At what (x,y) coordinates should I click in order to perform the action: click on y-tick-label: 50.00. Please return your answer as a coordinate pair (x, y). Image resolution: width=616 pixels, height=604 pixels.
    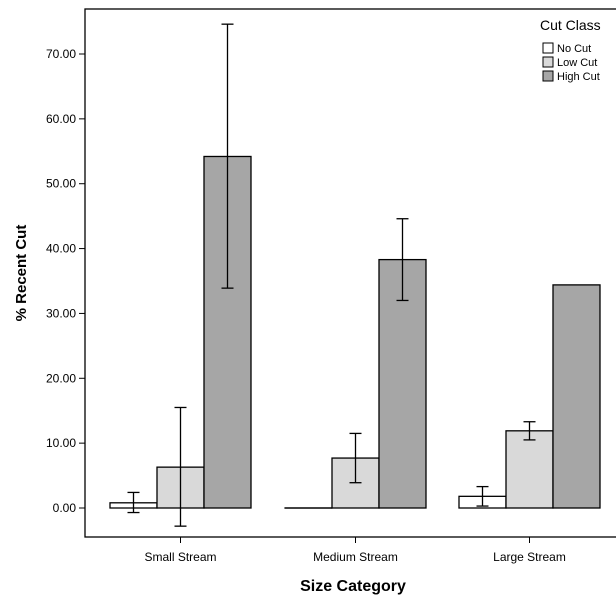
    Looking at the image, I should click on (61, 184).